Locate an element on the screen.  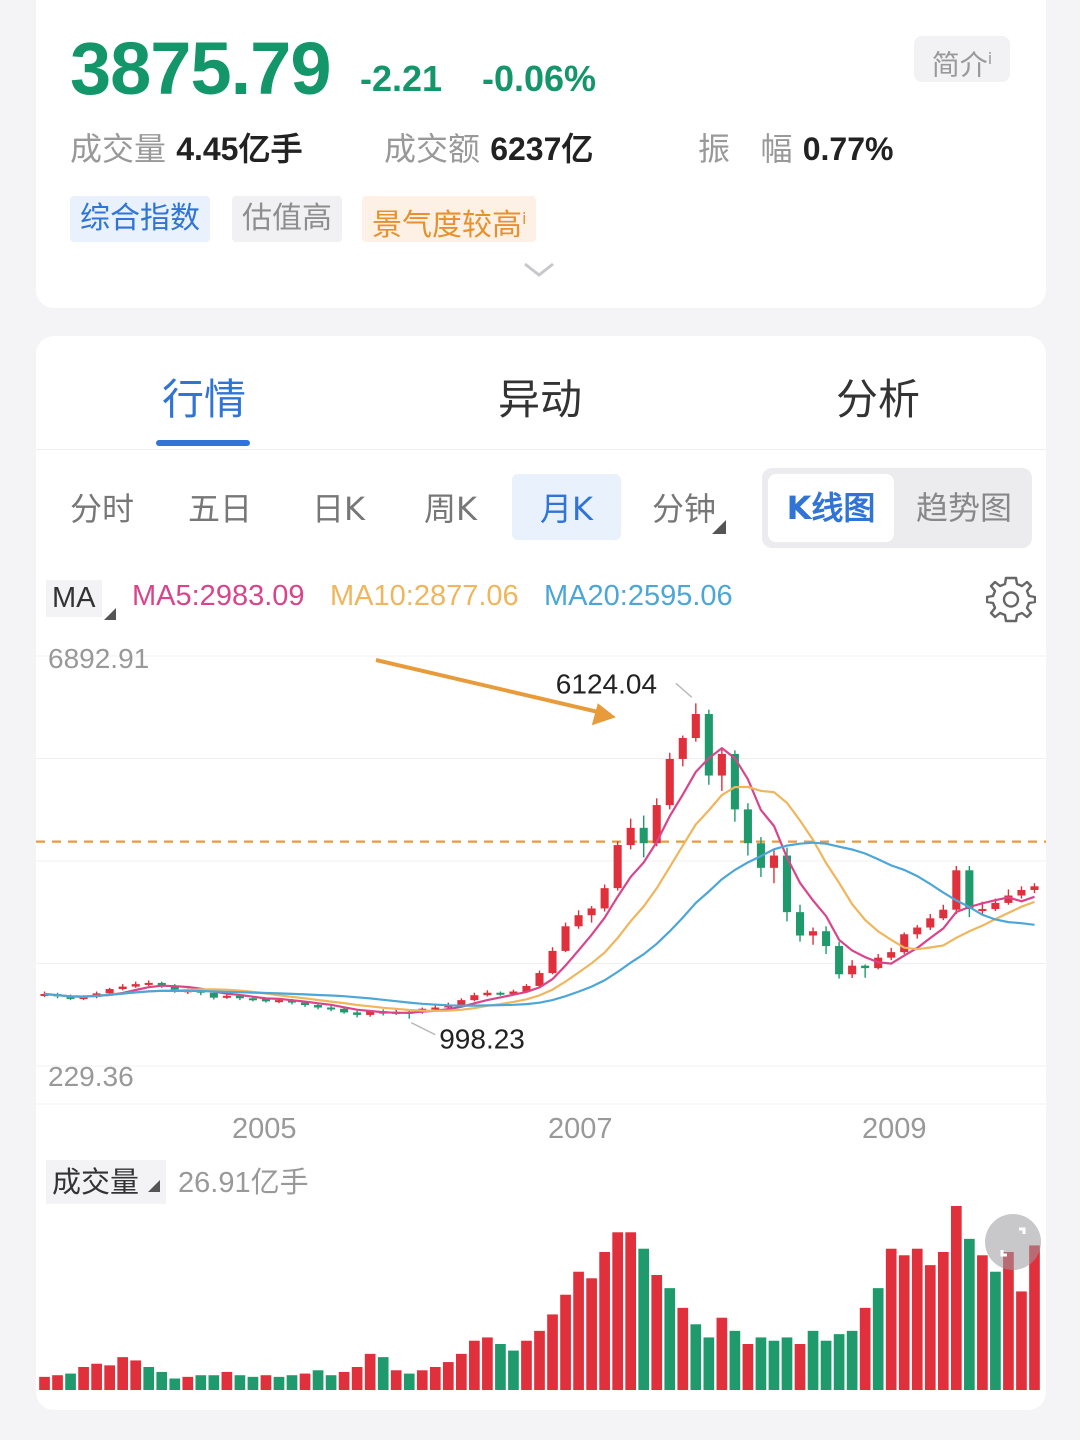
main-tabs: 行情 异动 分析 is located at coordinates (541, 393).